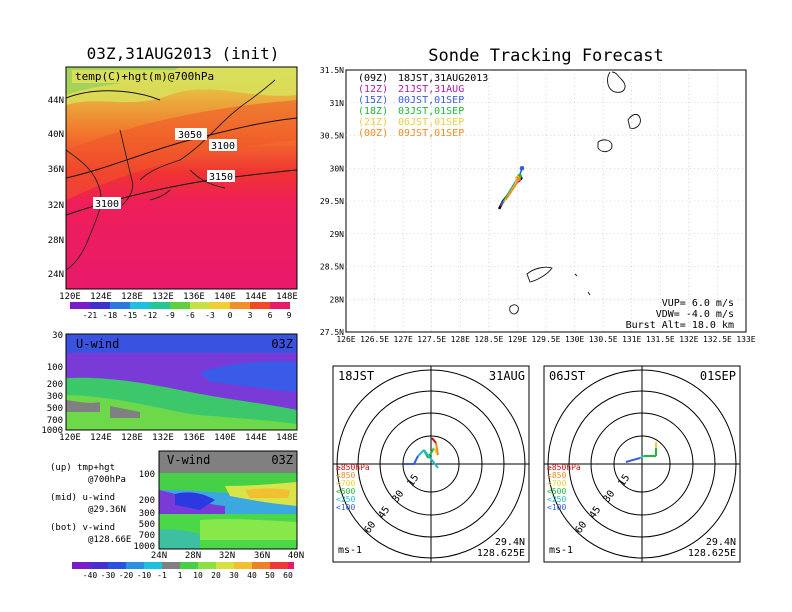 Image resolution: width=792 pixels, height=612 pixels. What do you see at coordinates (97, 344) in the screenshot?
I see `uwind-label: U-wind` at bounding box center [97, 344].